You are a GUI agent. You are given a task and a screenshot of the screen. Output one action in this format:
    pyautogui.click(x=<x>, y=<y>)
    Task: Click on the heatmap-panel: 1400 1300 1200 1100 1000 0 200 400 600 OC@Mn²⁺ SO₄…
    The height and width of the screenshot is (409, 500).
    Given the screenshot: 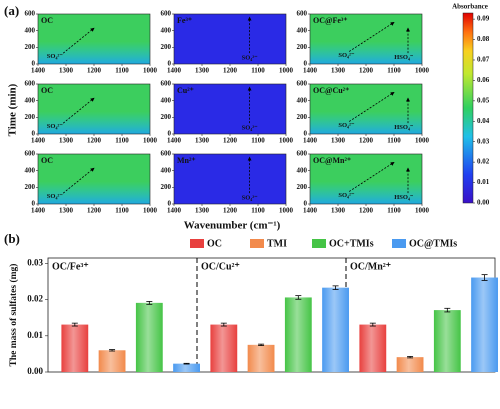 What is the action you would take?
    pyautogui.click(x=363, y=182)
    